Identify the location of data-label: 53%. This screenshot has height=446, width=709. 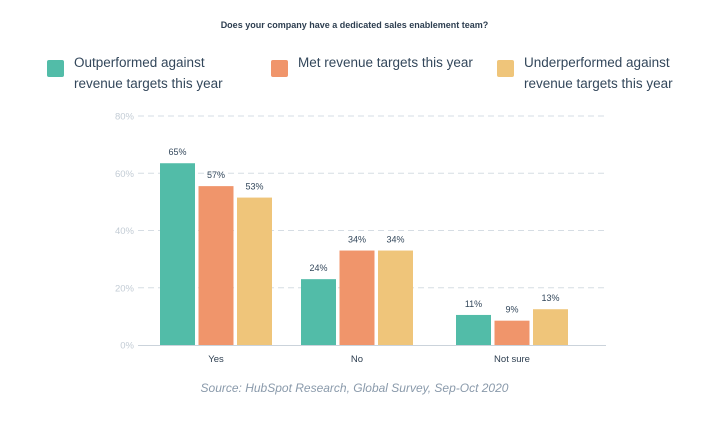
(254, 187).